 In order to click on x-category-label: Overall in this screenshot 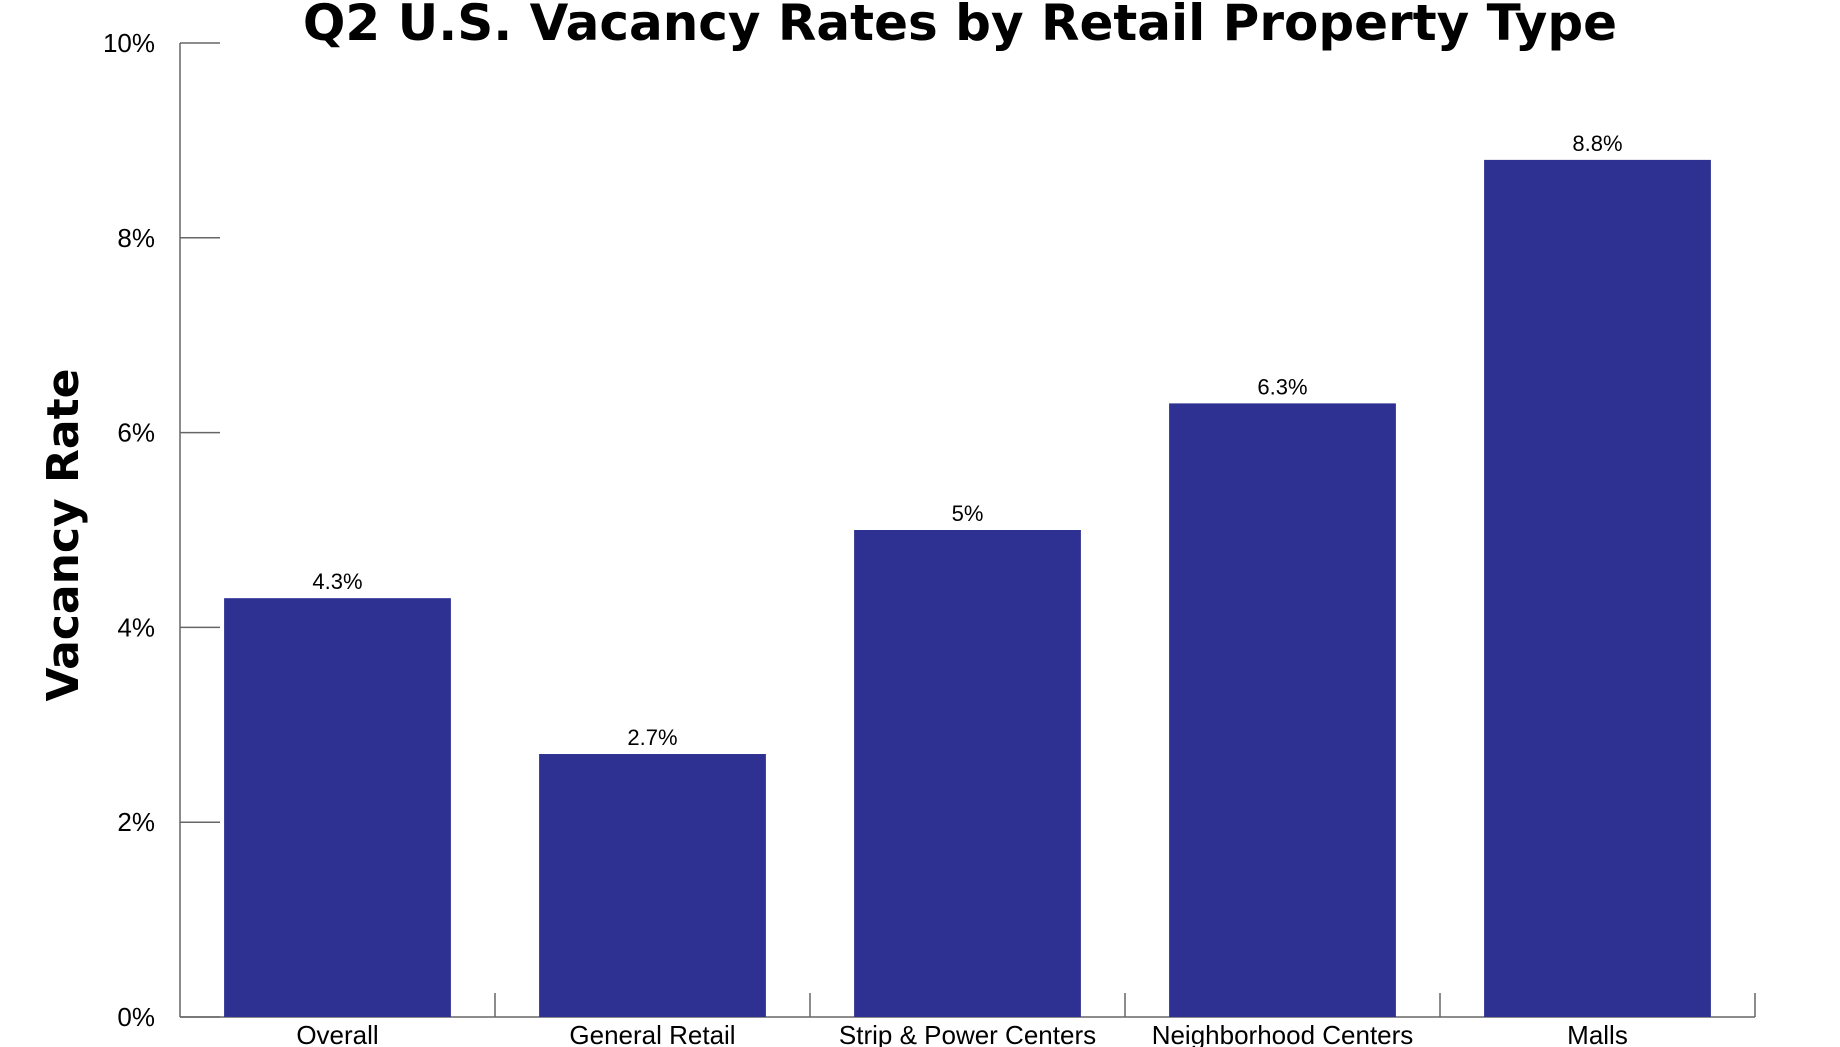, I will do `click(337, 1033)`.